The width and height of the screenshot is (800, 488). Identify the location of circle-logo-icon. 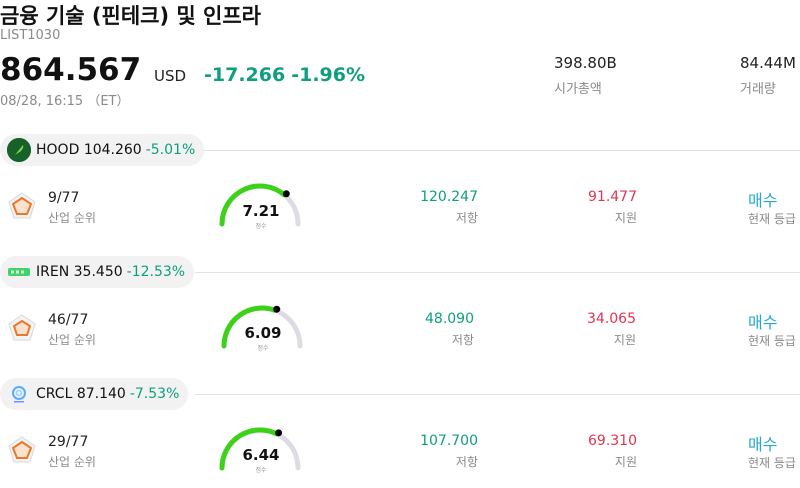
(19, 394).